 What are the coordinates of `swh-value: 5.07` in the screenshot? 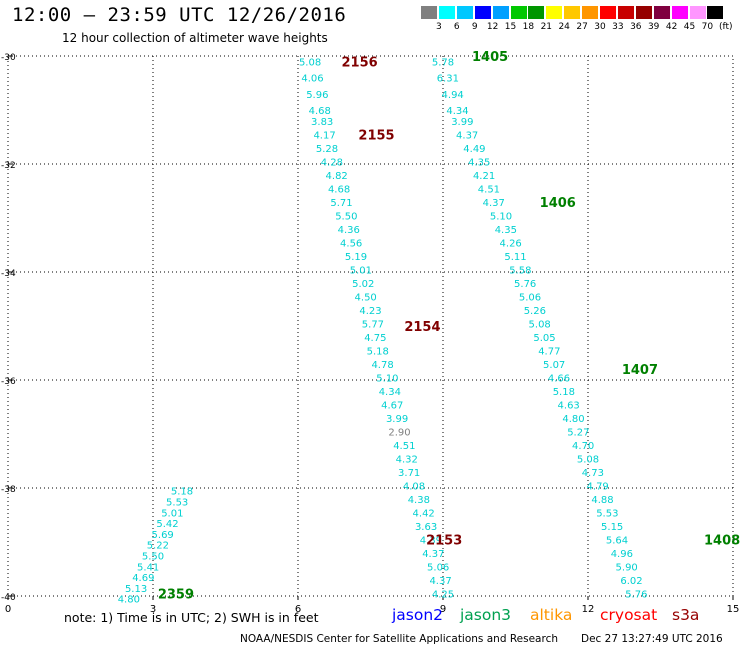 It's located at (554, 365).